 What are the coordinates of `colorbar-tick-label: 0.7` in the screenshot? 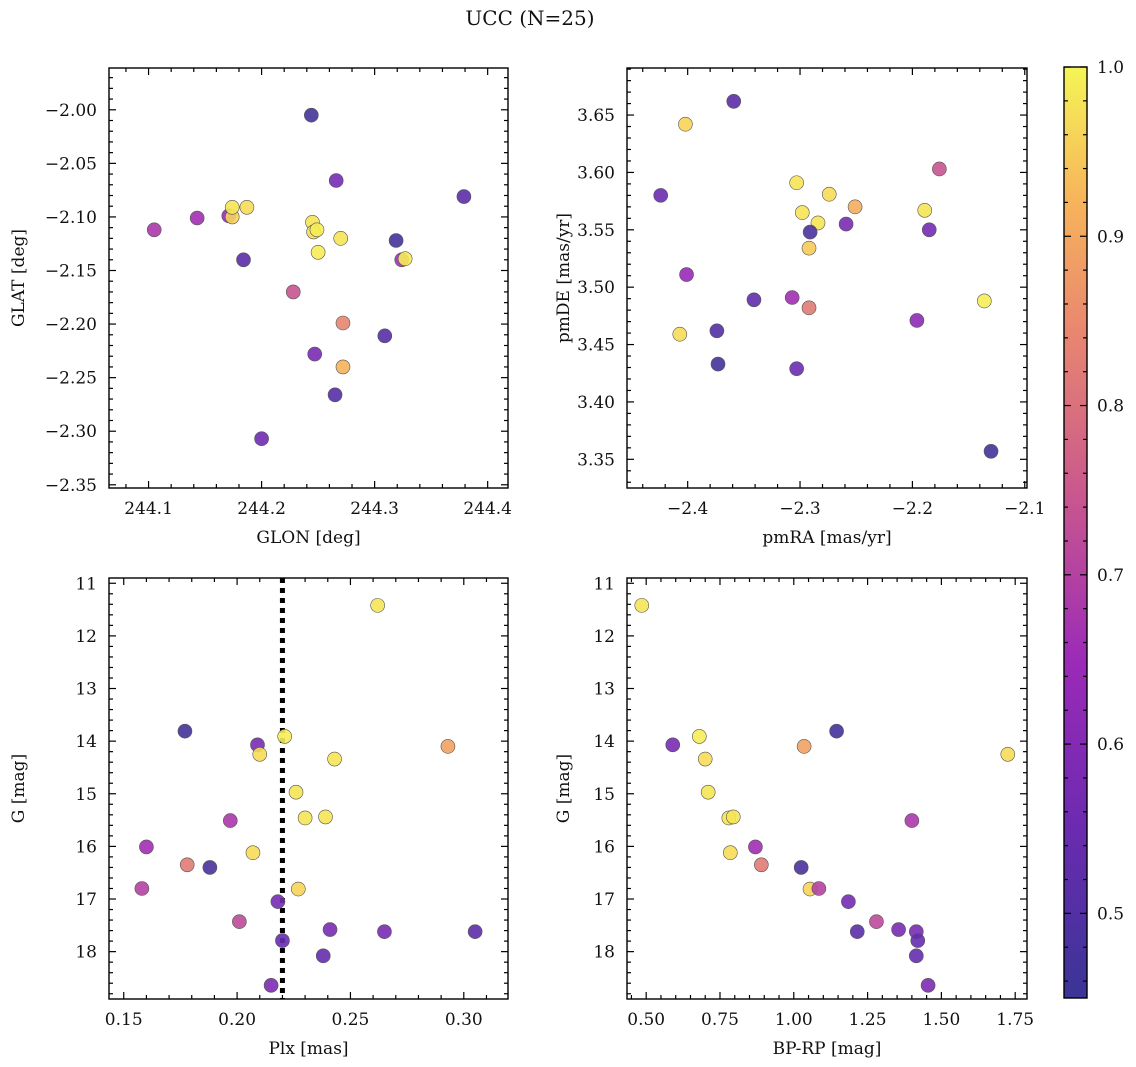 It's located at (1110, 576).